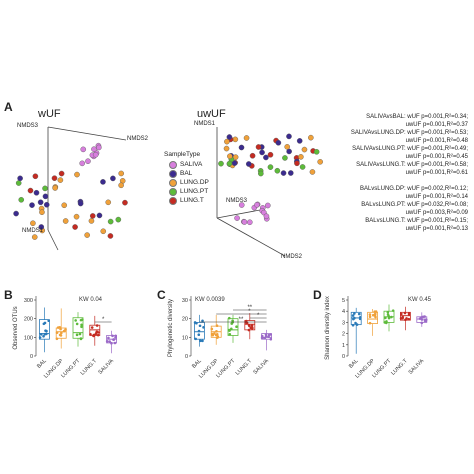 This screenshot has height=474, width=474. What do you see at coordinates (42, 364) in the screenshot?
I see `x-tick-label: BAL` at bounding box center [42, 364].